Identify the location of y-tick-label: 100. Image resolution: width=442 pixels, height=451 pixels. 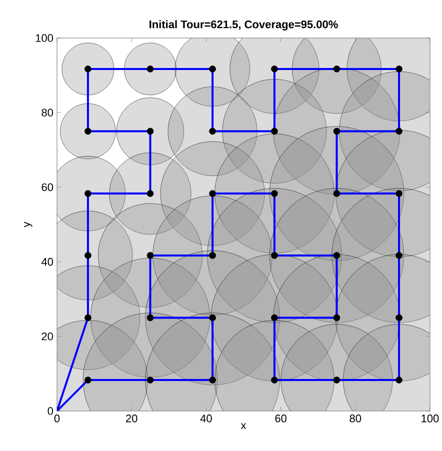
(45, 38).